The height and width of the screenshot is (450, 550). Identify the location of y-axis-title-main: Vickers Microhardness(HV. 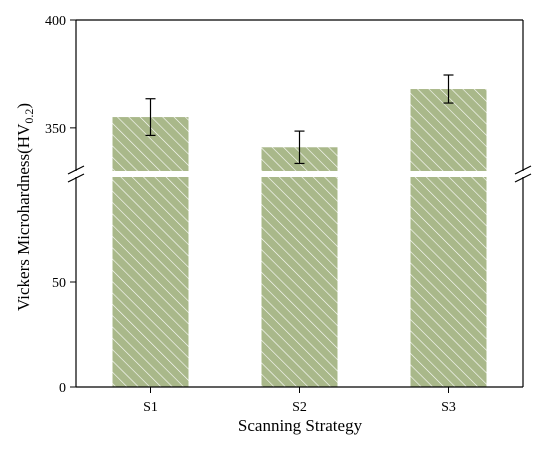
(23, 217).